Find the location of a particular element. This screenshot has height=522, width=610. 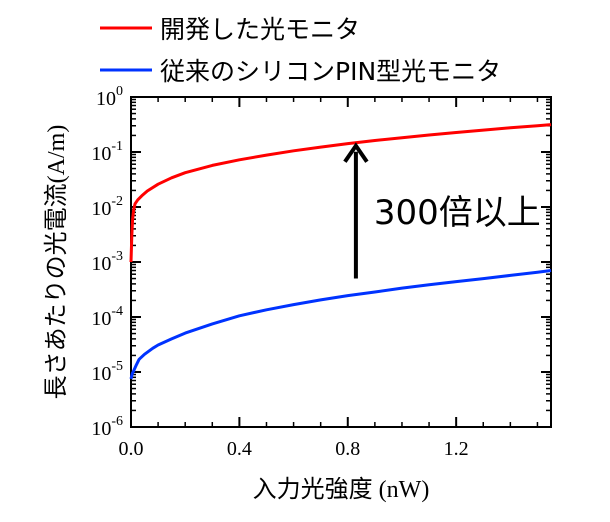

annotation-arrow-head is located at coordinates (356, 152).